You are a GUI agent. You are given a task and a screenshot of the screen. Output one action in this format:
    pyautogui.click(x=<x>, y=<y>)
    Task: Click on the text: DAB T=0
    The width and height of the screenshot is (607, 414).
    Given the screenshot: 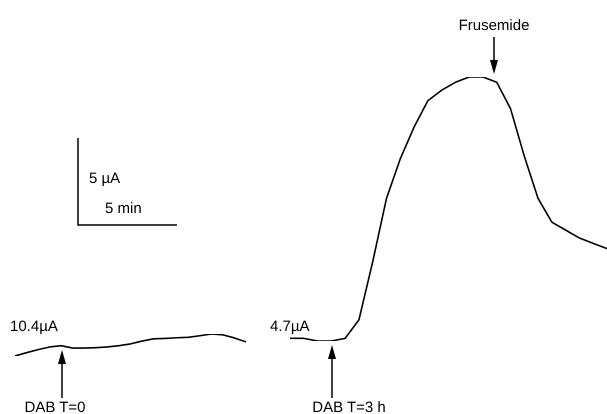 What is the action you would take?
    pyautogui.click(x=55, y=406)
    